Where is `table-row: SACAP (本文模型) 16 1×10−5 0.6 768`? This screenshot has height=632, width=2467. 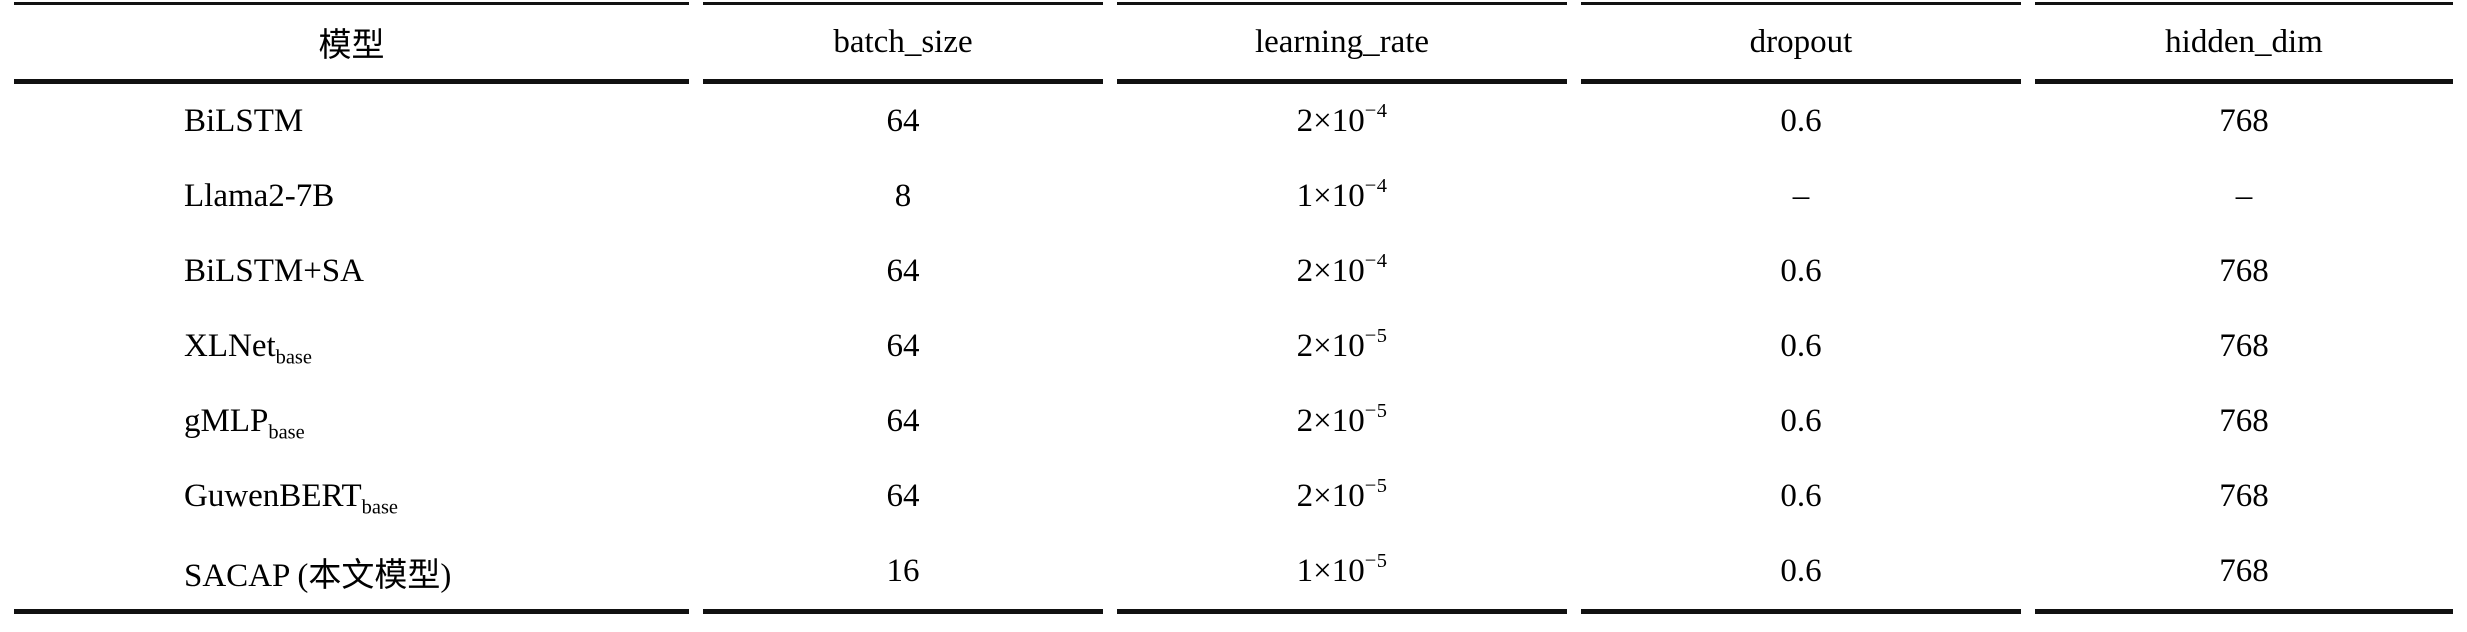
table-row: SACAP (本文模型) 16 1×10−5 0.6 768 is located at coordinates (1233, 574).